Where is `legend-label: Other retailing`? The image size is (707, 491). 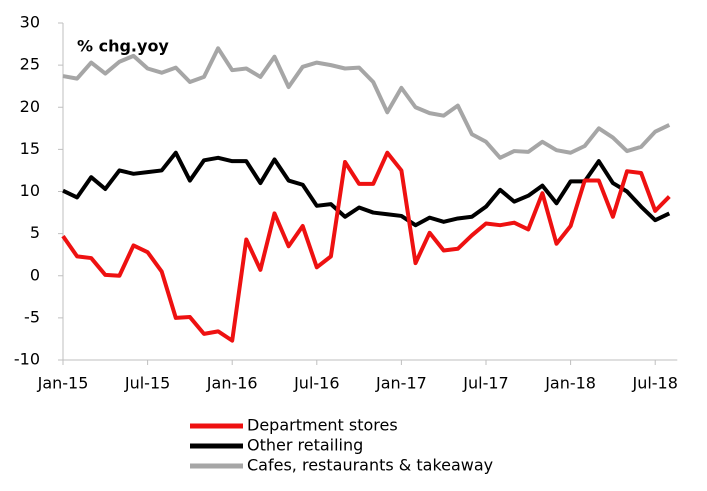
legend-label: Other retailing is located at coordinates (305, 445).